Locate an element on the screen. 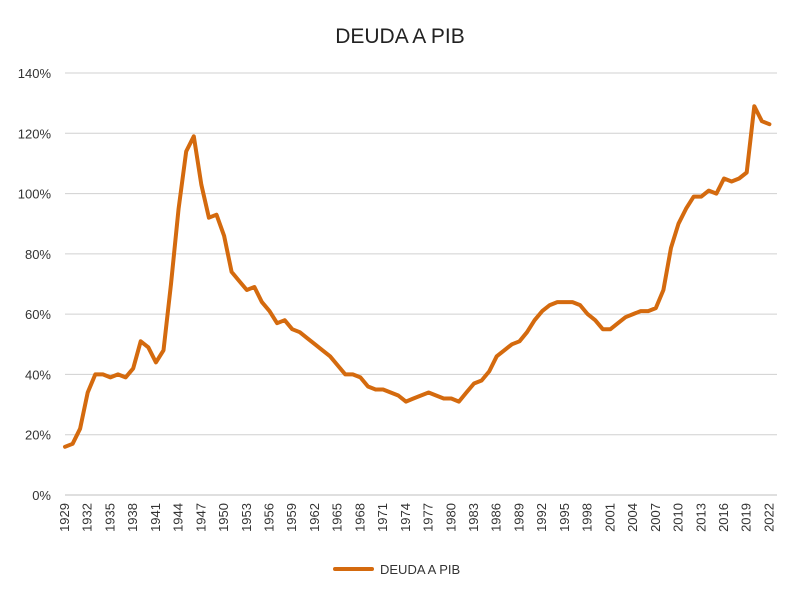 This screenshot has width=800, height=600. x-tick-label: 1929 is located at coordinates (64, 517).